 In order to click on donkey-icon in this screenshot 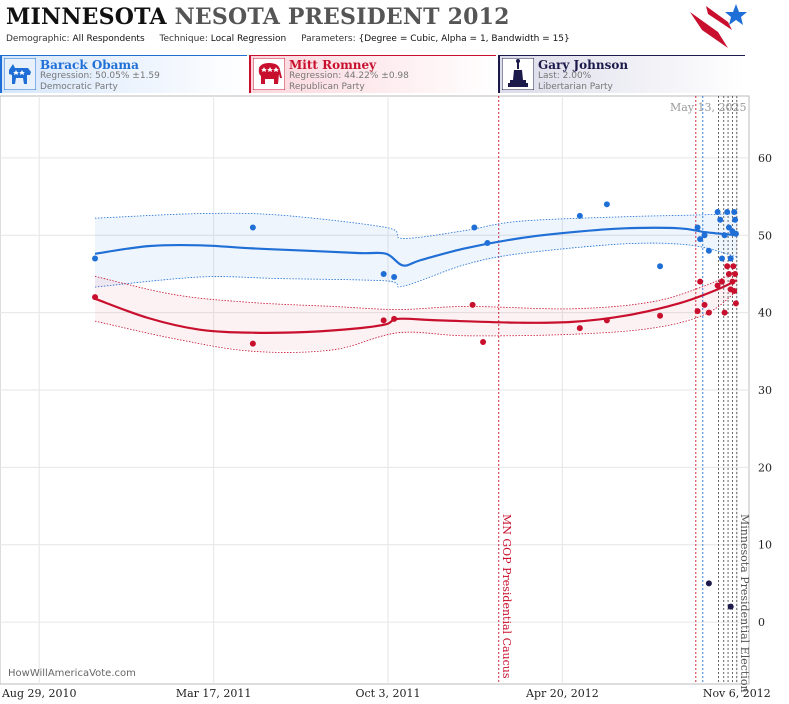, I will do `click(20, 74)`.